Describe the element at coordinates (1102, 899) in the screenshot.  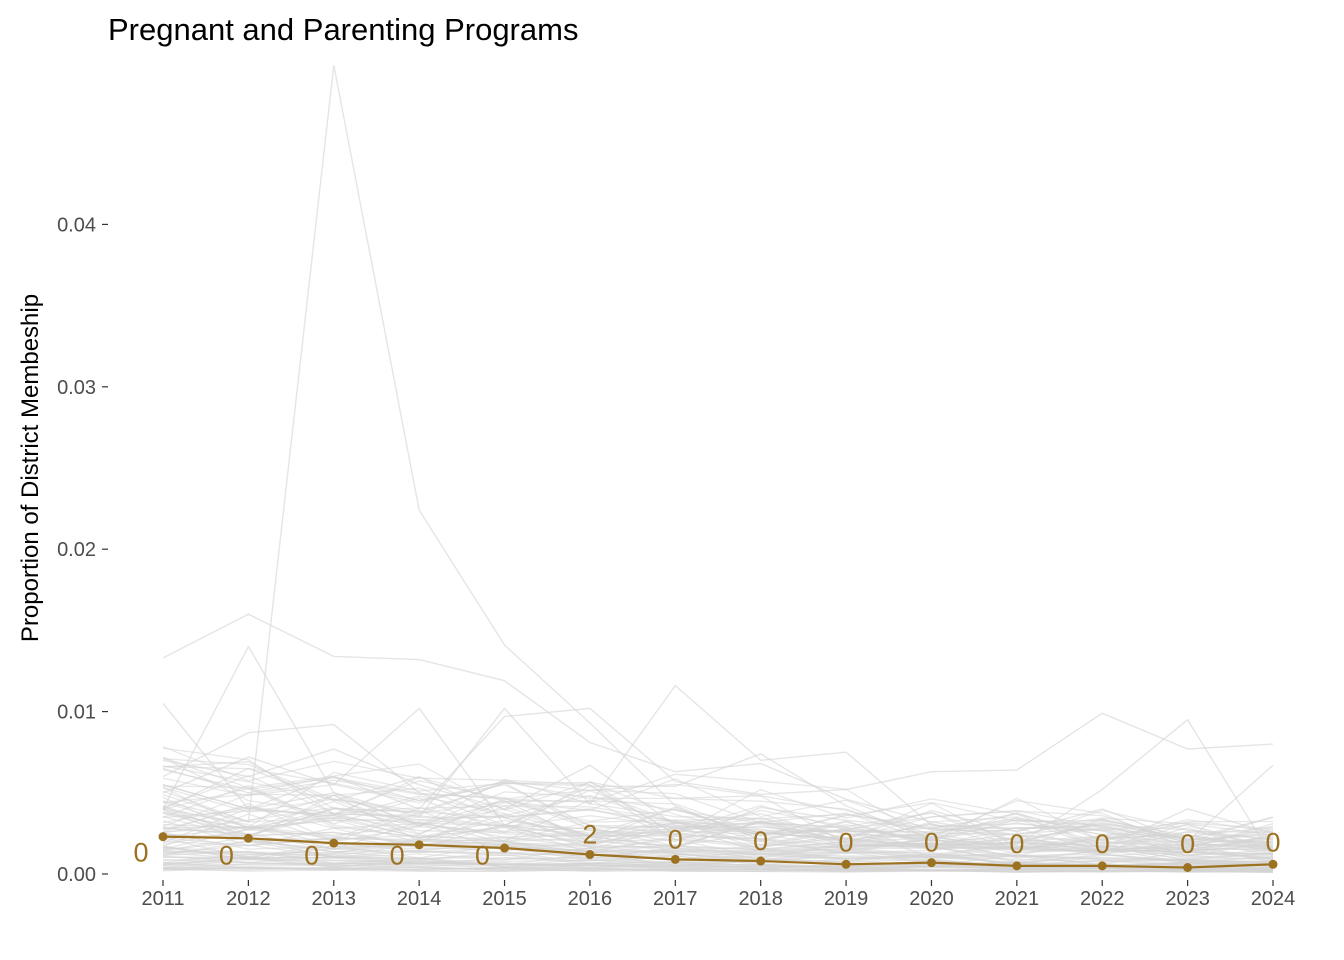
I see `x-tick-label: 2022` at that location.